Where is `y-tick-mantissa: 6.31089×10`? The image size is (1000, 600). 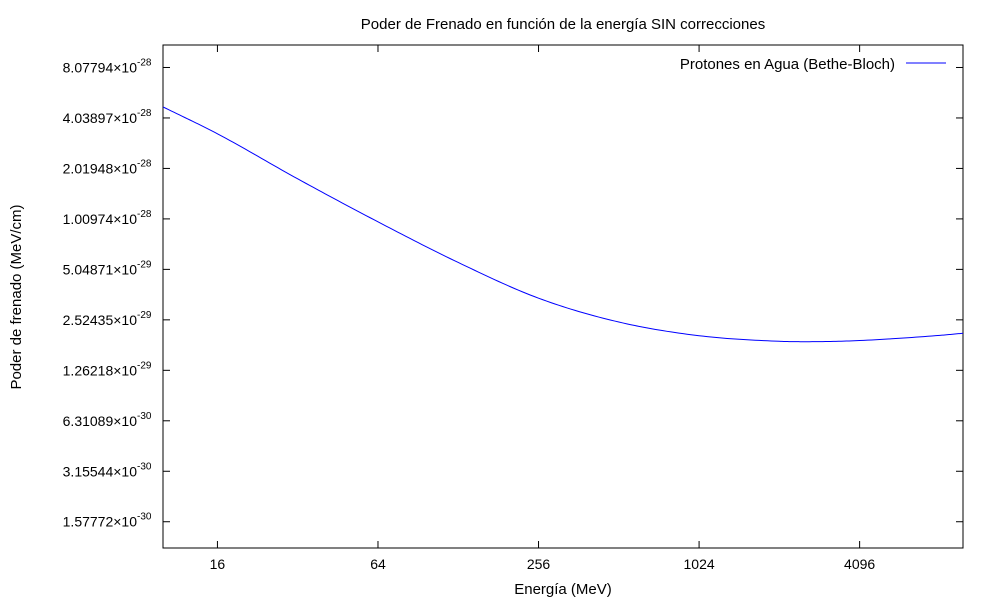 y-tick-mantissa: 6.31089×10 is located at coordinates (100, 421).